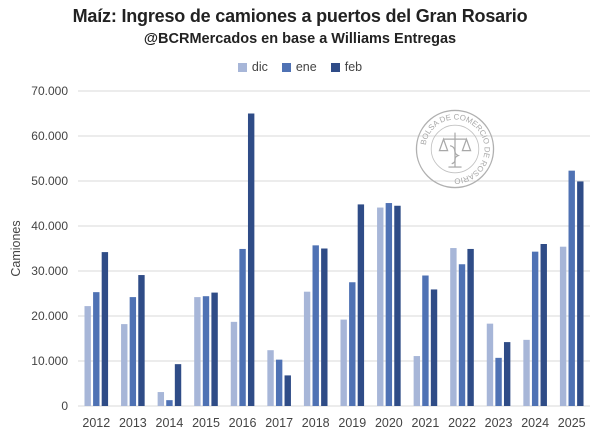  Describe the element at coordinates (353, 67) in the screenshot. I see `legend-label-feb: feb` at that location.